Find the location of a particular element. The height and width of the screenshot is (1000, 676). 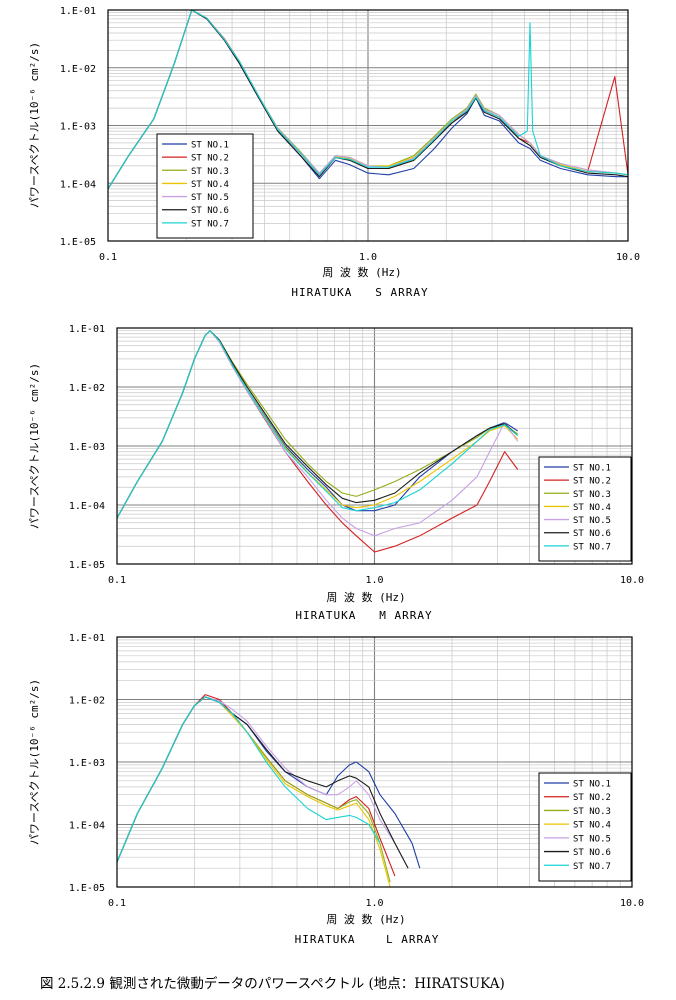

chart-title: HIRATUKA L ARRAY is located at coordinates (367, 939).